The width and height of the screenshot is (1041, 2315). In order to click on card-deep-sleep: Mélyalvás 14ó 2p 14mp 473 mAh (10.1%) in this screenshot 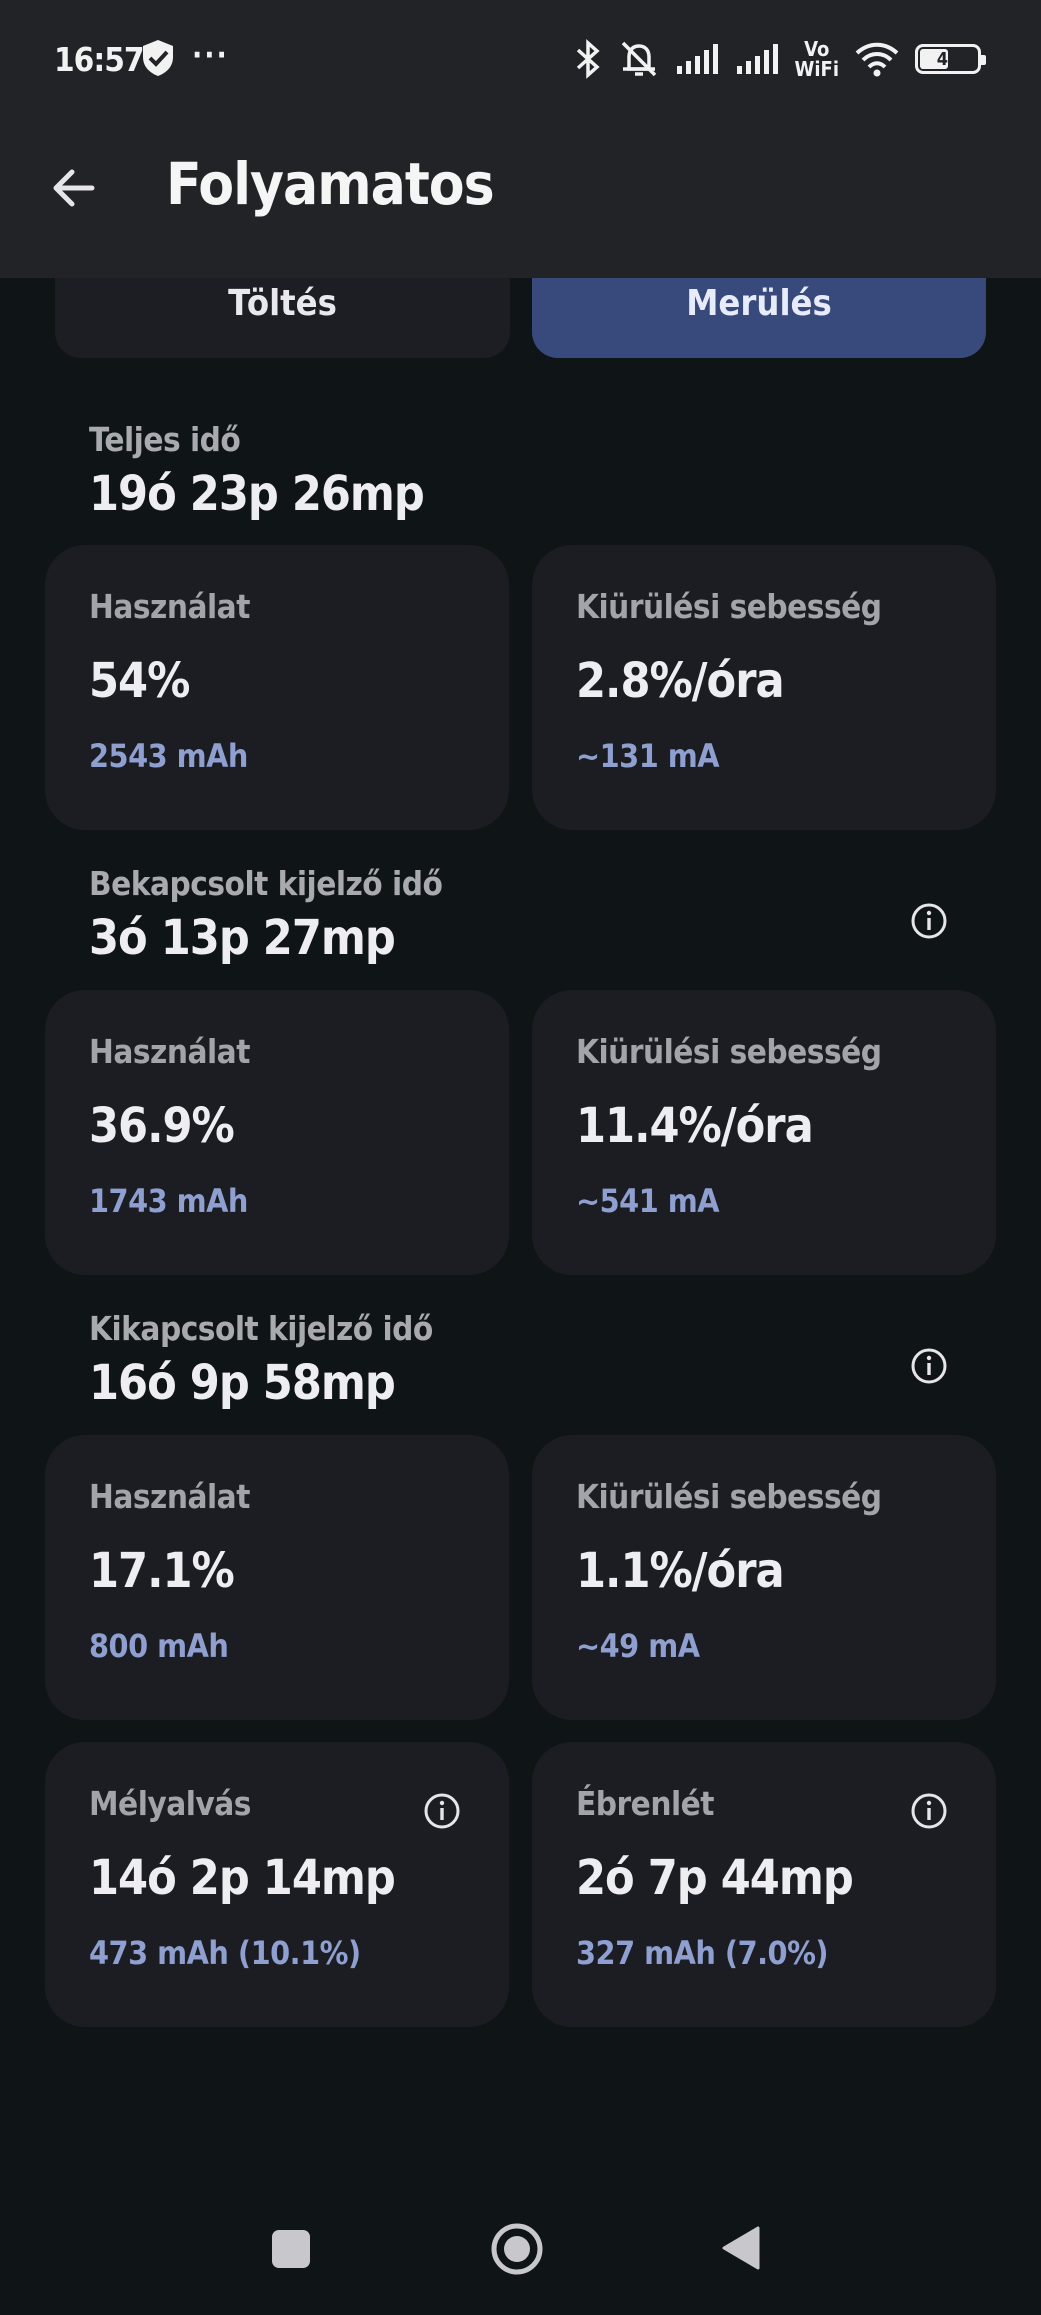, I will do `click(277, 1884)`.